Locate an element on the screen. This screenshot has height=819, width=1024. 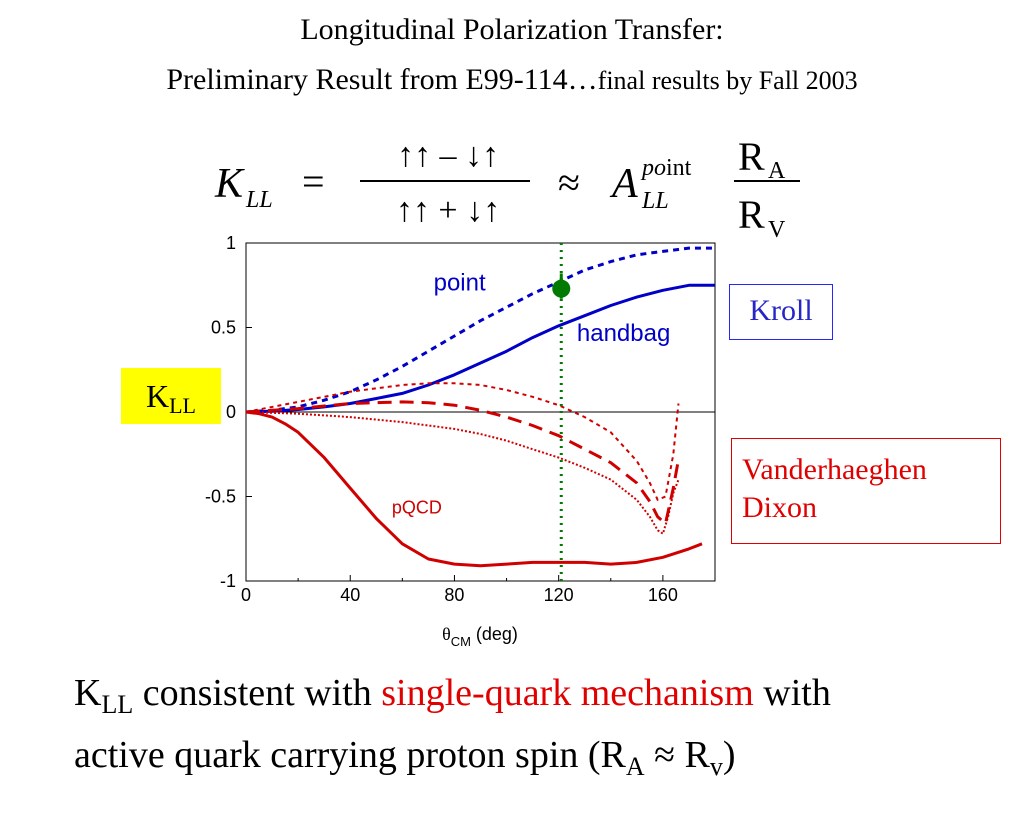
y-tick-label: 1 is located at coordinates (231, 243).